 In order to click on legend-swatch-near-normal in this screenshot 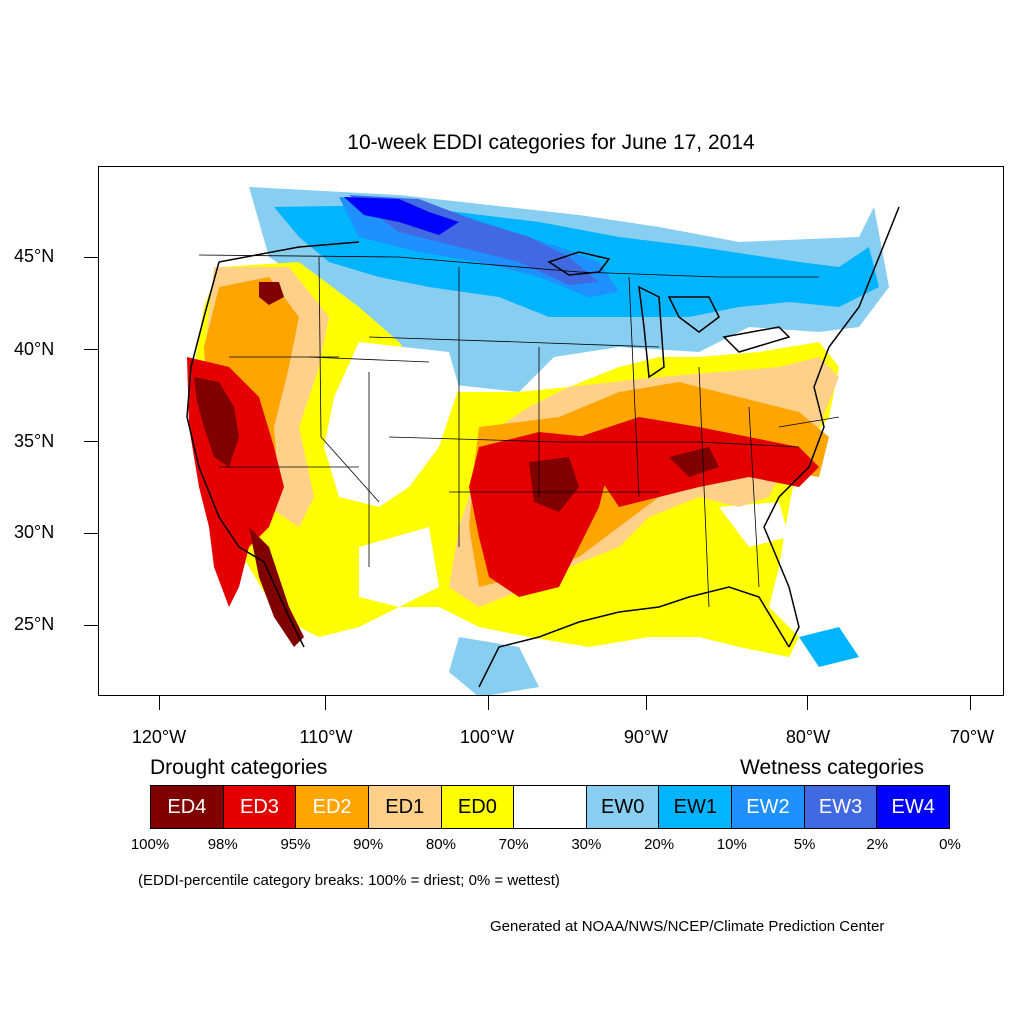, I will do `click(550, 807)`.